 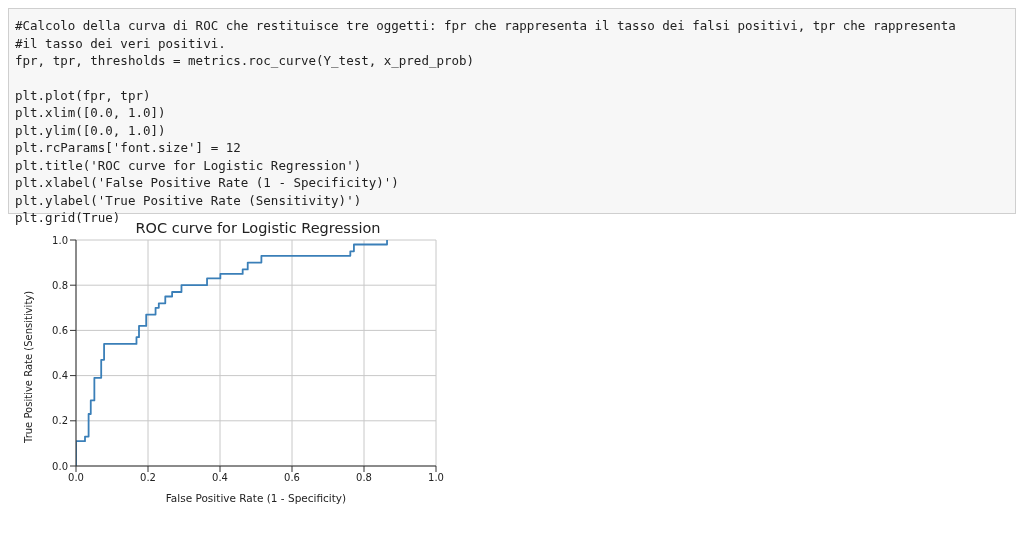 What do you see at coordinates (60, 240) in the screenshot?
I see `y-tick-label: 1.0` at bounding box center [60, 240].